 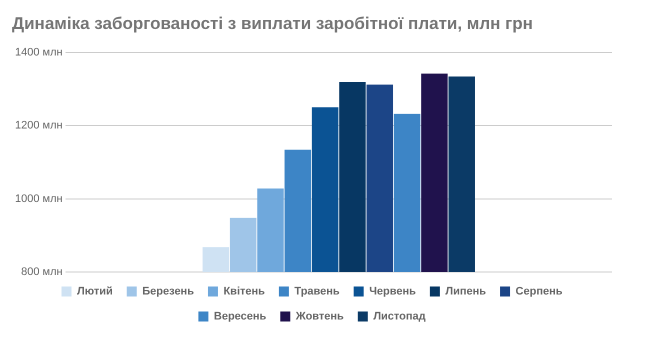 What do you see at coordinates (168, 292) in the screenshot?
I see `legend-label: Березень` at bounding box center [168, 292].